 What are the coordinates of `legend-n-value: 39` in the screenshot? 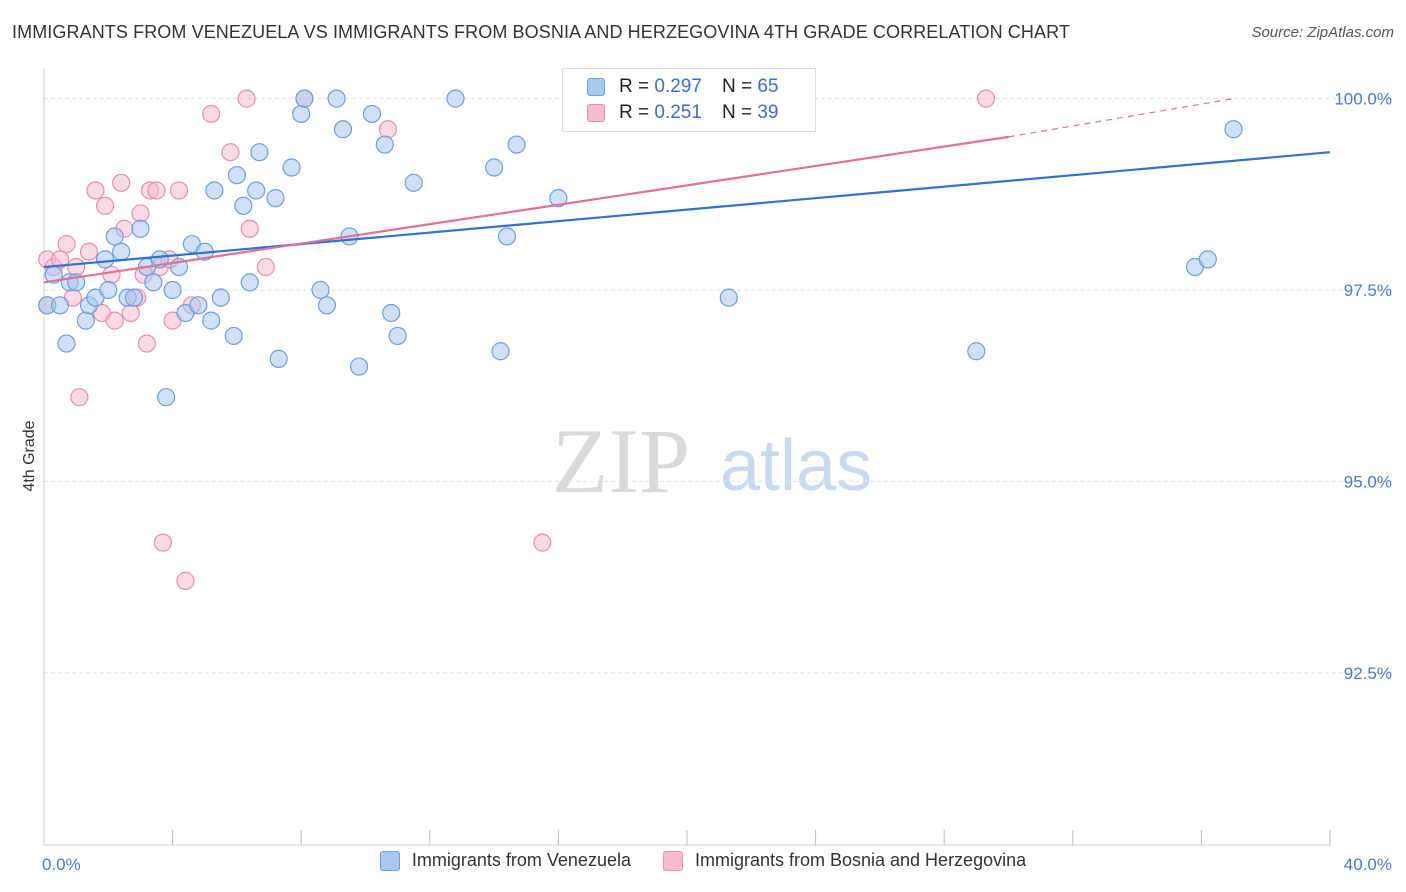 It's located at (768, 112).